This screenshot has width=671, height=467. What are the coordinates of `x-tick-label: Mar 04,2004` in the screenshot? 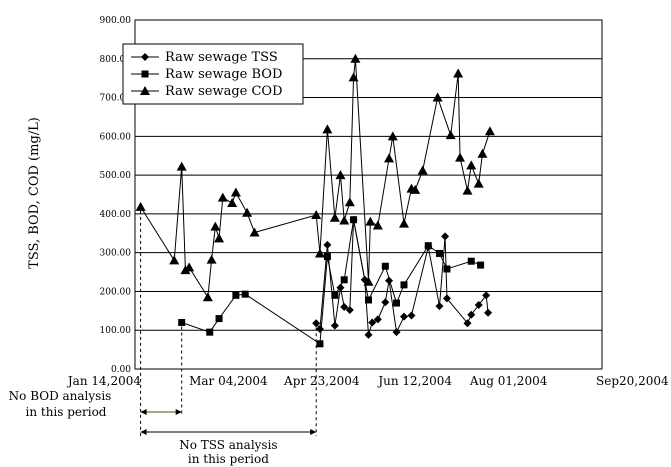 It's located at (228, 381).